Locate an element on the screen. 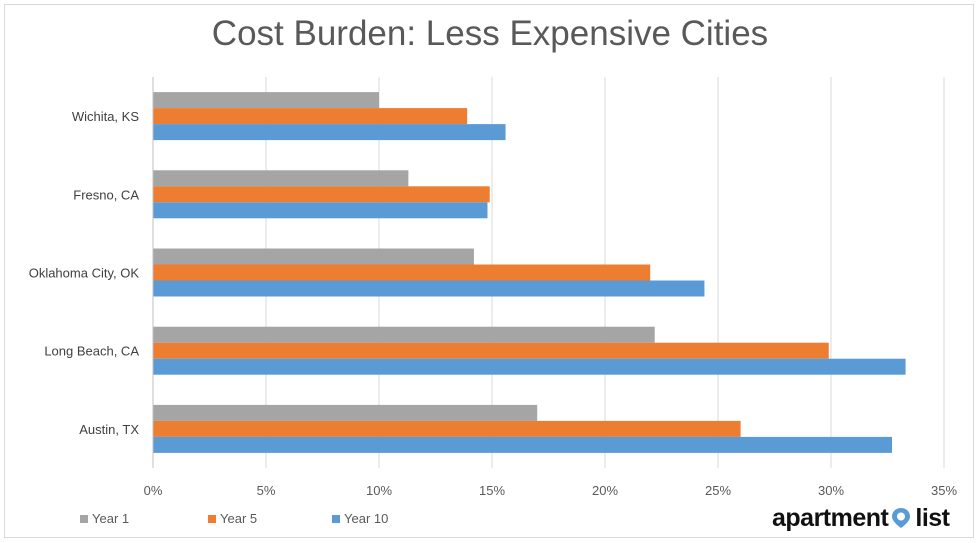 The image size is (980, 543). x-tick-label: 30% is located at coordinates (831, 490).